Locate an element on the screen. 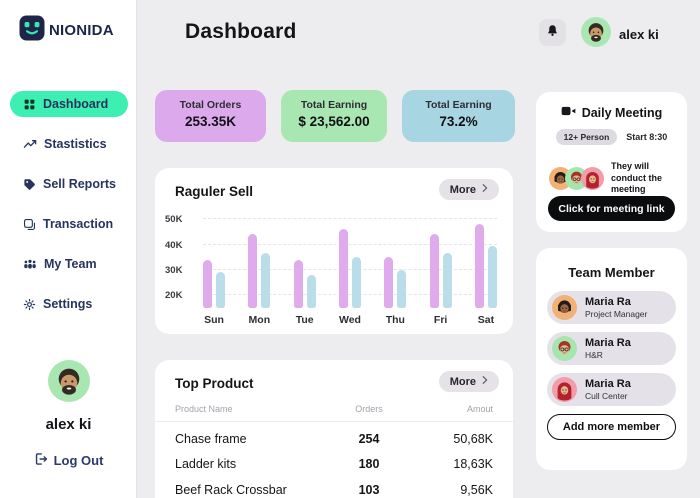  orders-cell: 254 is located at coordinates (369, 438).